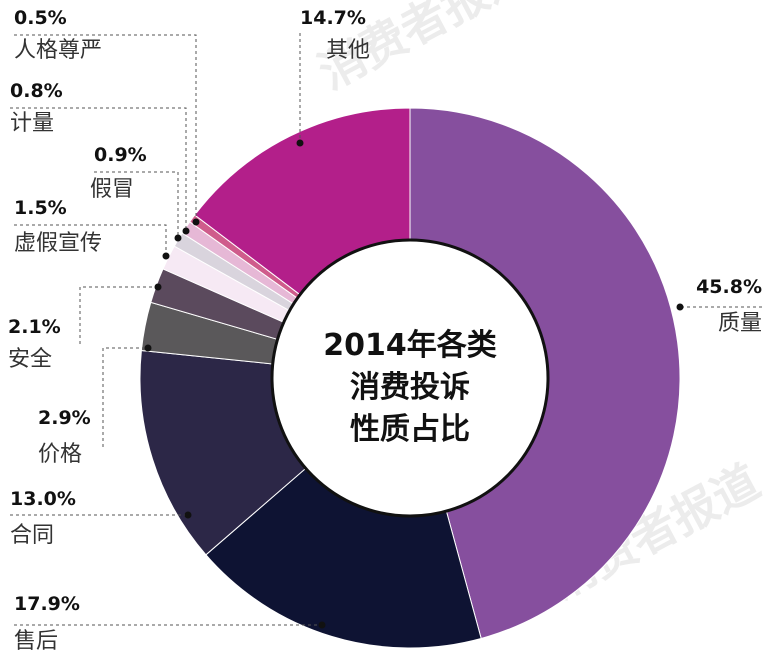 The width and height of the screenshot is (770, 663). I want to click on slice-value-label-2: 13.0%, so click(43, 499).